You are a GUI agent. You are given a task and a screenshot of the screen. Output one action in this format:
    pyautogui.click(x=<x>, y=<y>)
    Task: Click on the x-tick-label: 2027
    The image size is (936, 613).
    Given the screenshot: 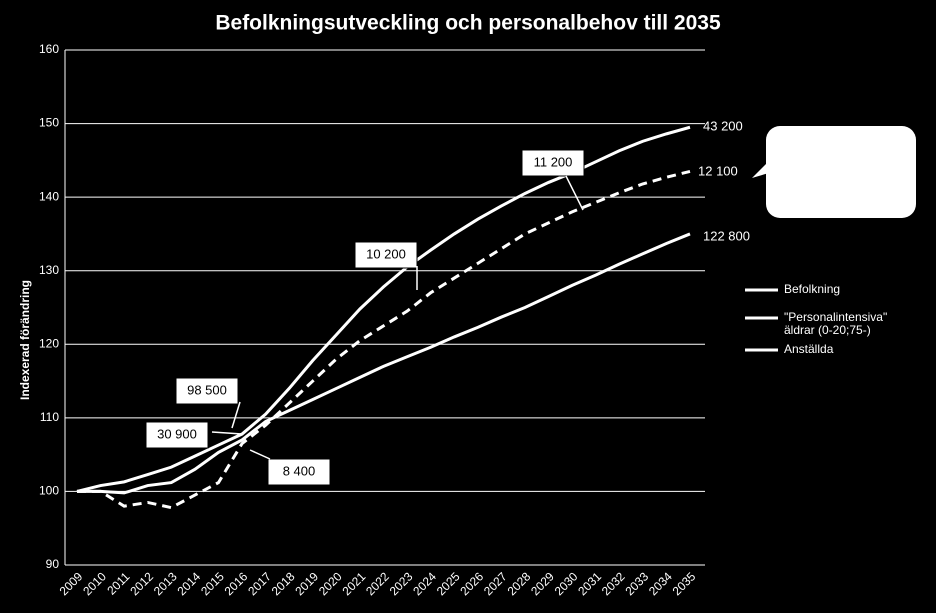 What is the action you would take?
    pyautogui.click(x=495, y=583)
    